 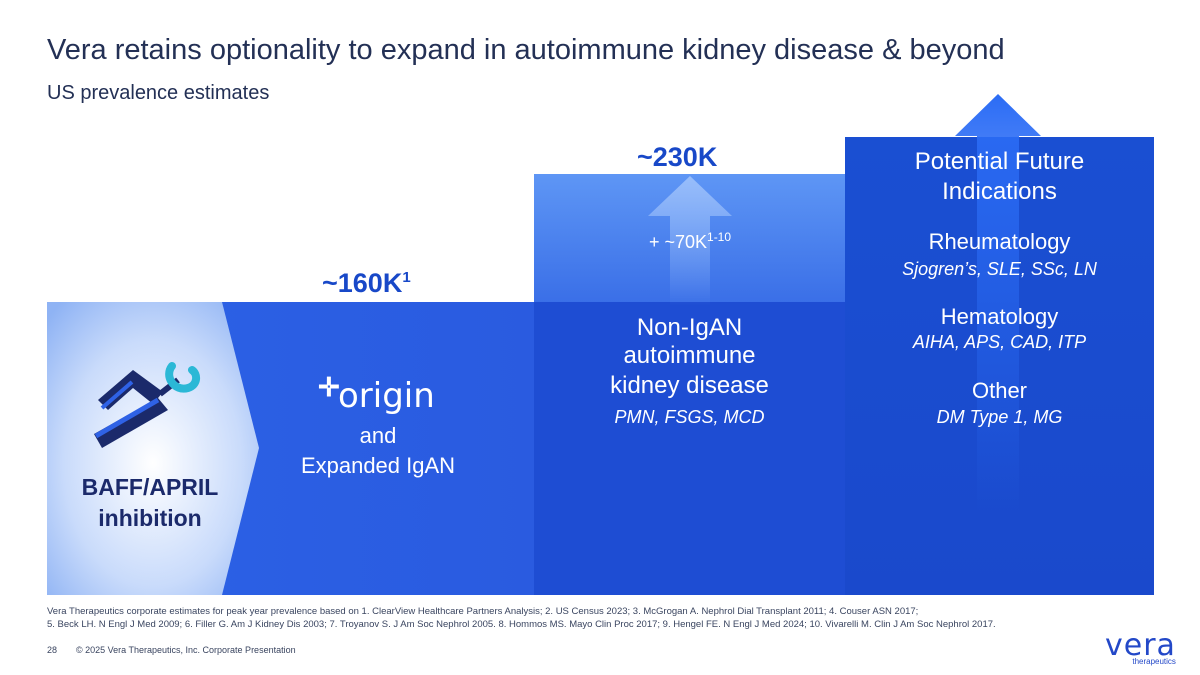 I want to click on stage2-value: ~230K, so click(x=677, y=157).